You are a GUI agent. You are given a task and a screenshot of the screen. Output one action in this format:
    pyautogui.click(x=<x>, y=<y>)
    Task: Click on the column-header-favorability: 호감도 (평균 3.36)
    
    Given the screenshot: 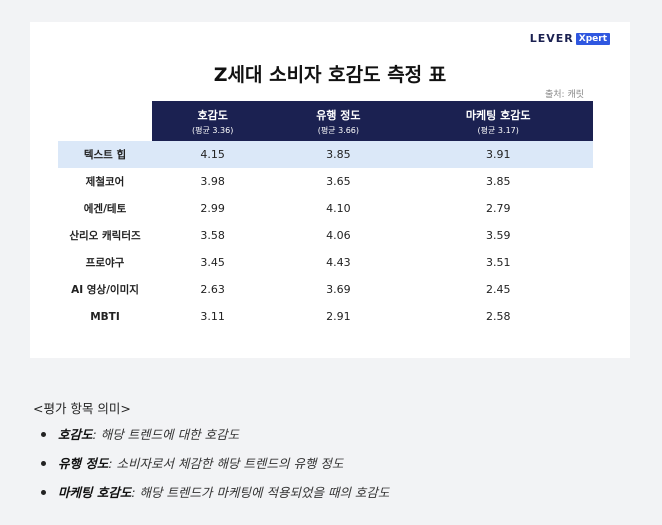 What is the action you would take?
    pyautogui.click(x=213, y=121)
    